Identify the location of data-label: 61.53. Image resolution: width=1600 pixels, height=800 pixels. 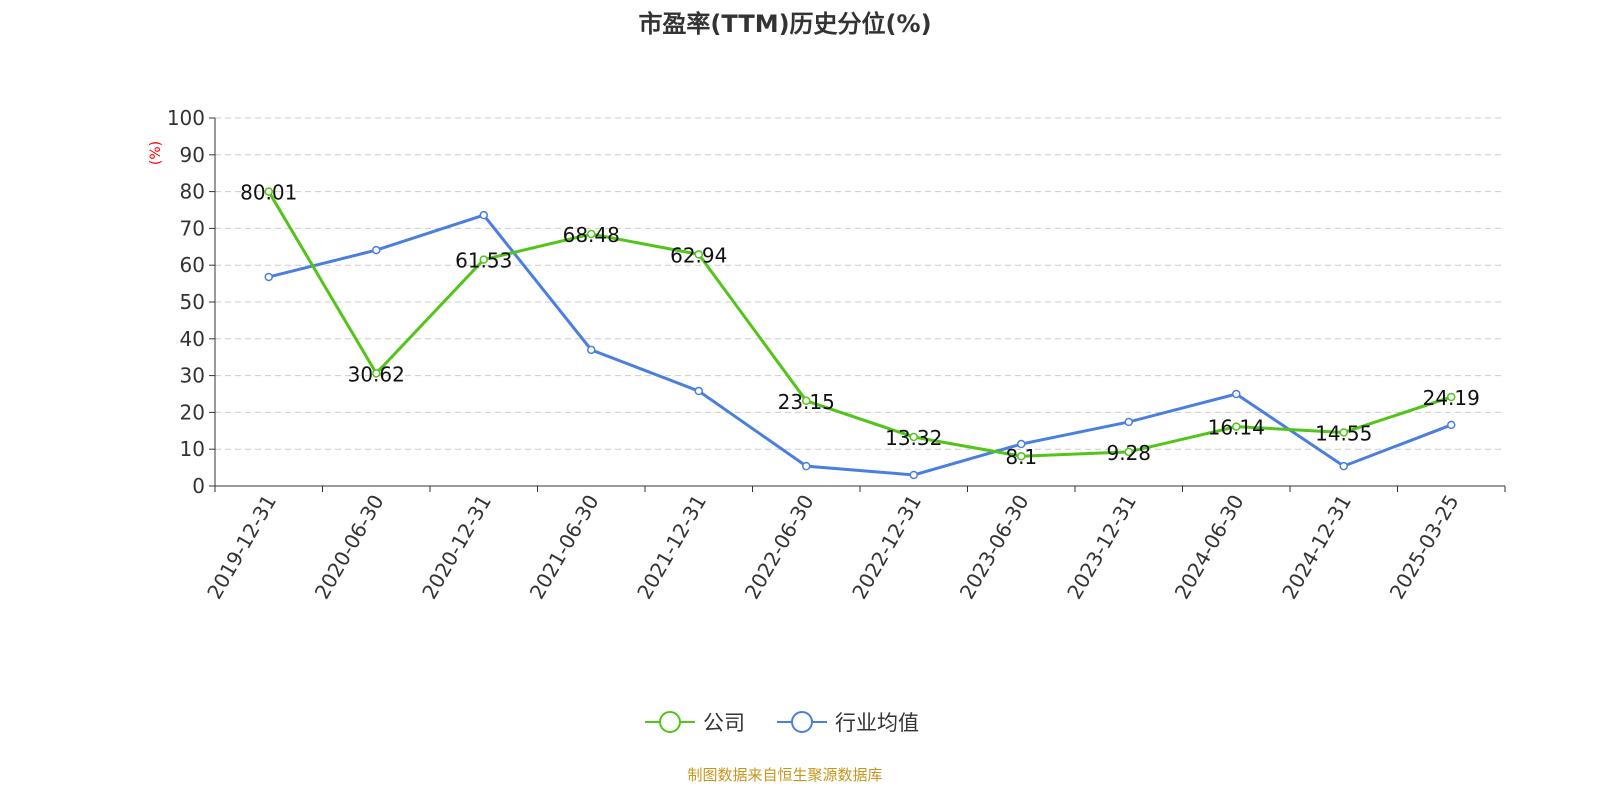
(483, 261).